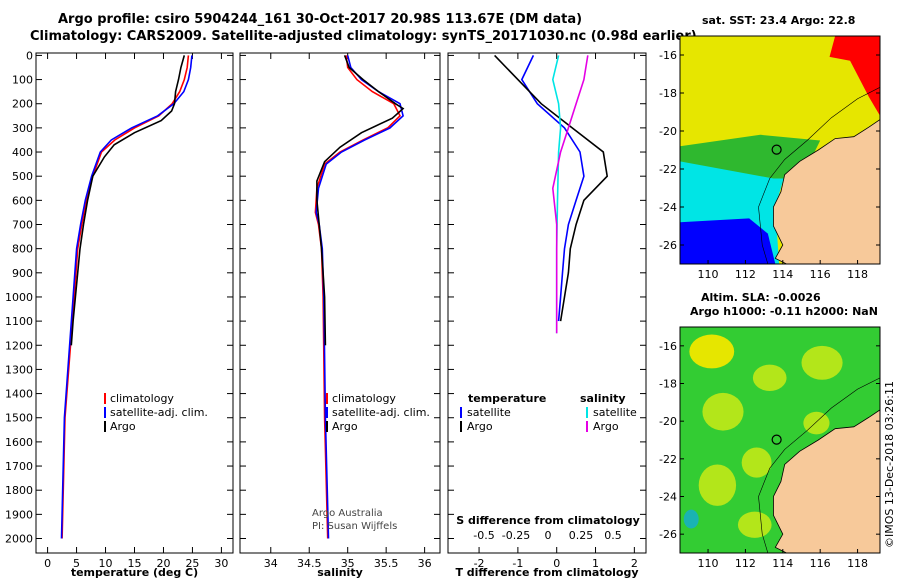 Image resolution: width=900 pixels, height=580 pixels. Describe the element at coordinates (19, 297) in the screenshot. I see `y-tick-label: 1000` at that location.